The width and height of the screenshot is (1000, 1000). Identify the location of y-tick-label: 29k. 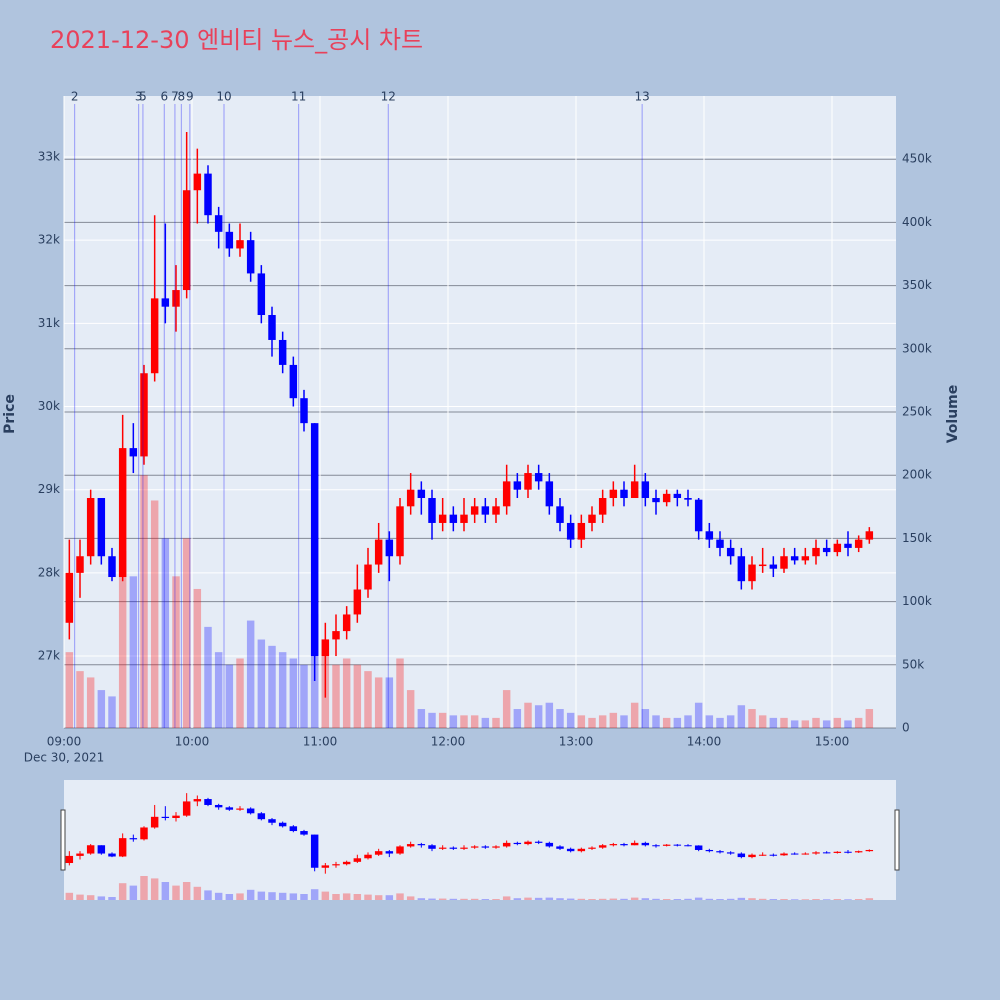
(49, 489).